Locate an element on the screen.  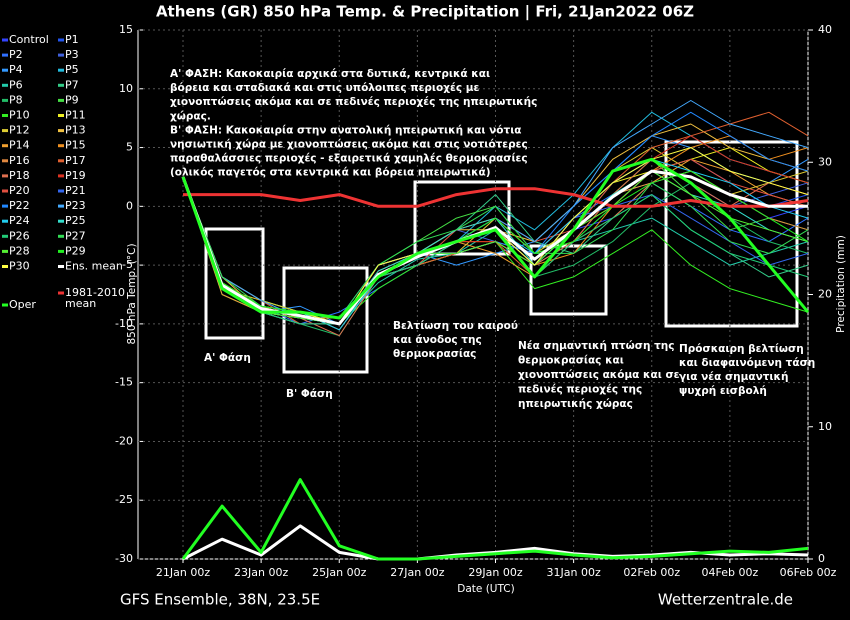
legend-label: Oper is located at coordinates (22, 304).